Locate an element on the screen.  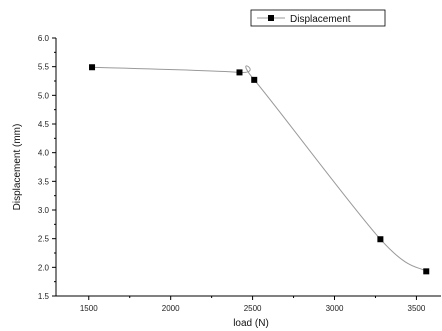
legend-marker is located at coordinates (271, 18).